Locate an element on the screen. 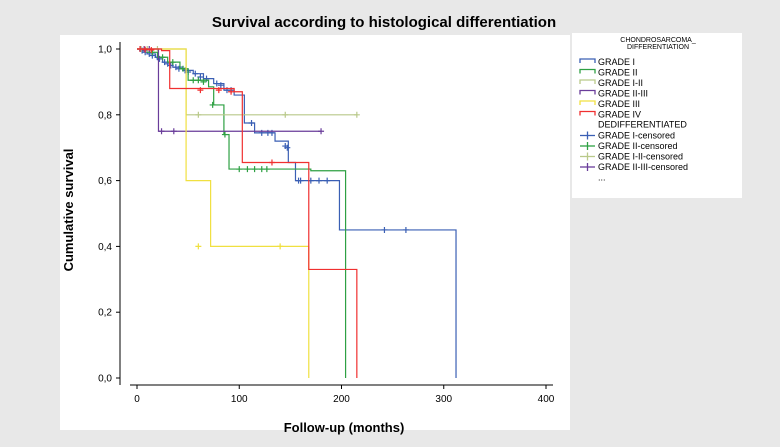  legend-background is located at coordinates (657, 115).